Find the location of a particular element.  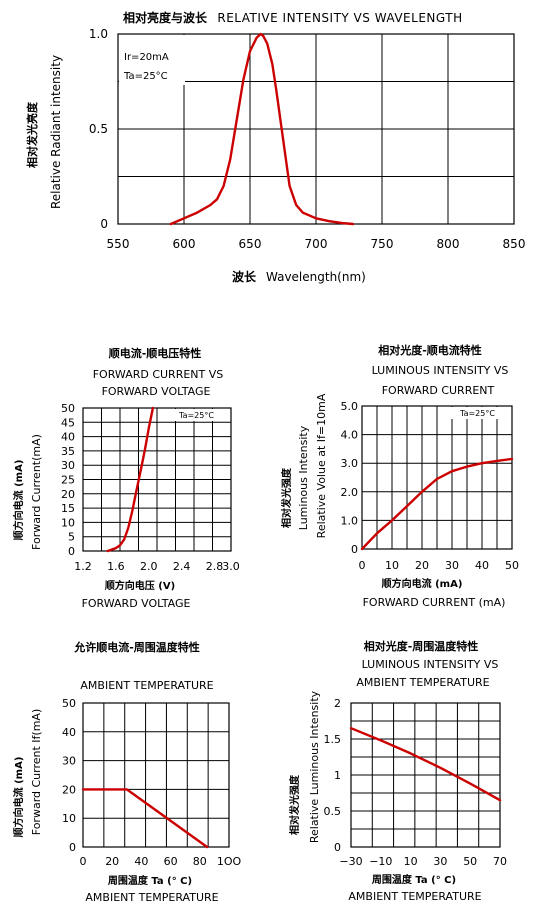

x-tick-label: 650 is located at coordinates (250, 244).